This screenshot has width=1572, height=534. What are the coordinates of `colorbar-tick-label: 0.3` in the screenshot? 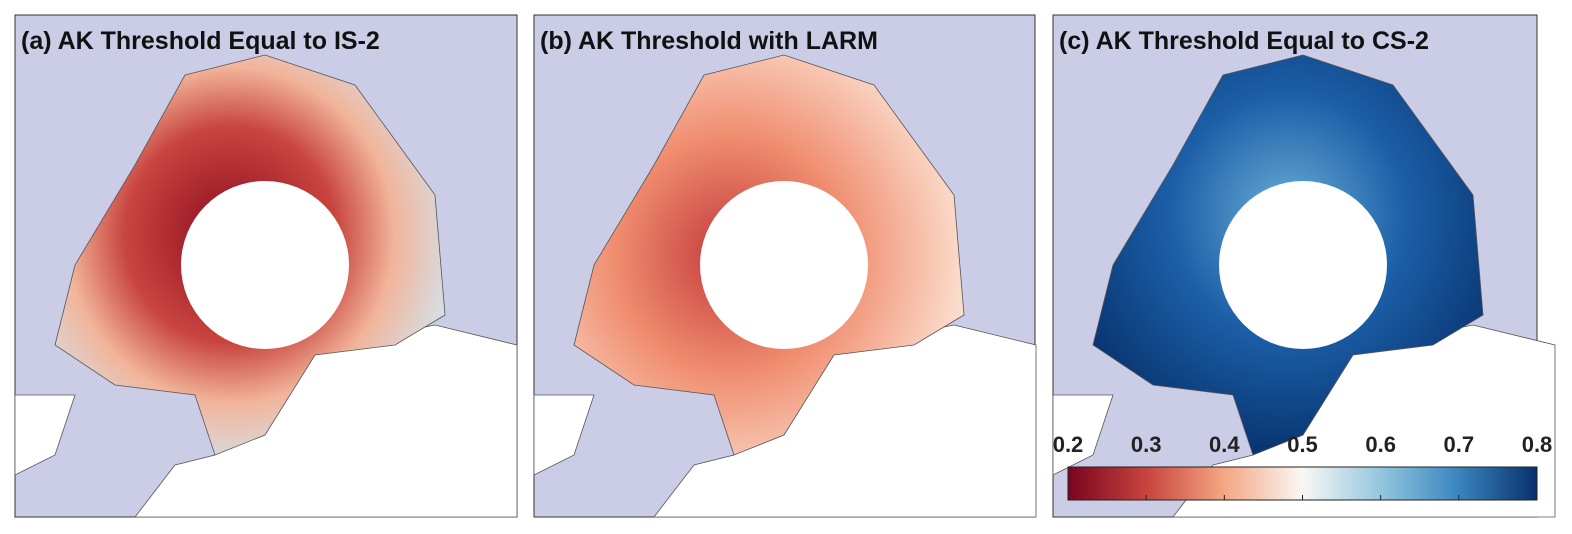 It's located at (1146, 444).